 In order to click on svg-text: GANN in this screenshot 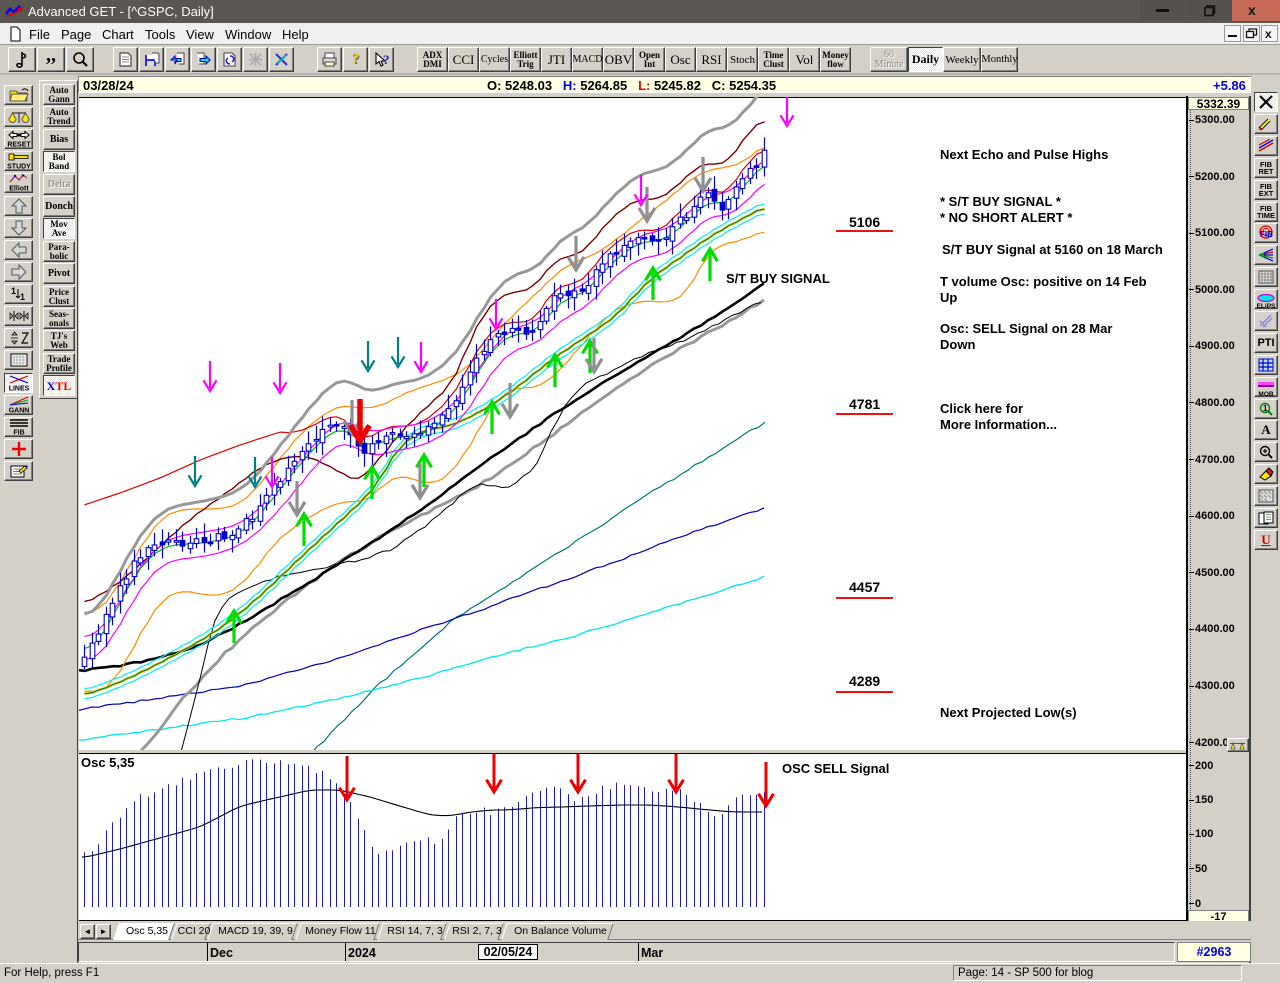, I will do `click(18, 411)`.